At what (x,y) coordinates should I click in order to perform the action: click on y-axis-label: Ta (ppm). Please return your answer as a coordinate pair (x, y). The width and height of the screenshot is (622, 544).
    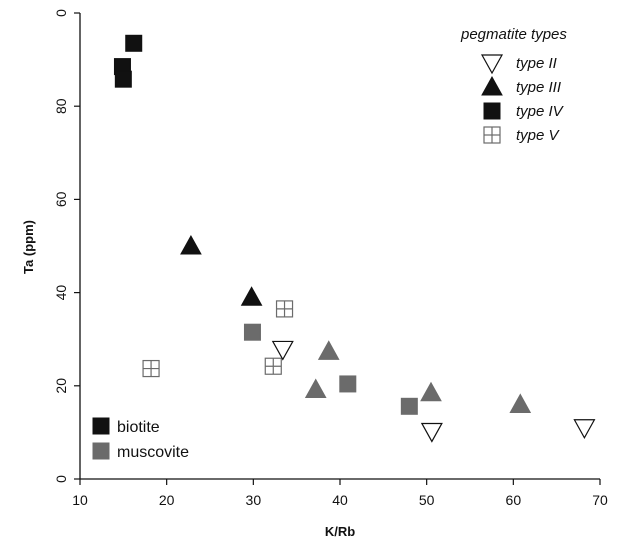
    Looking at the image, I should click on (28, 247).